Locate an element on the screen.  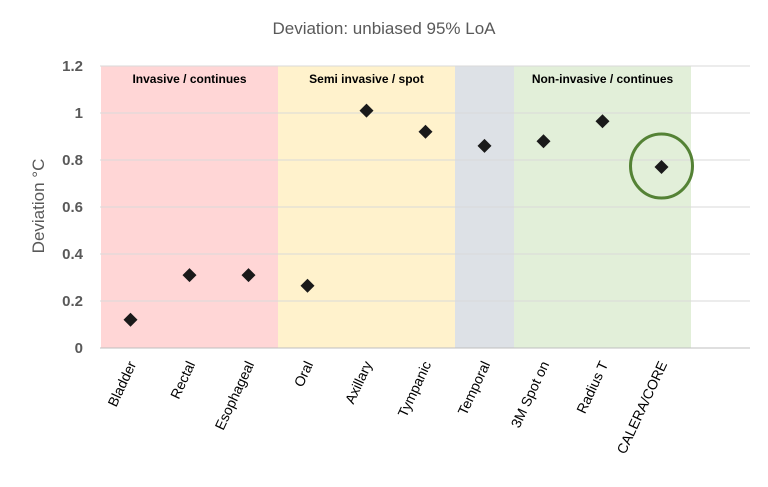
x-tick-label-7: 3M Spot on is located at coordinates (529, 395).